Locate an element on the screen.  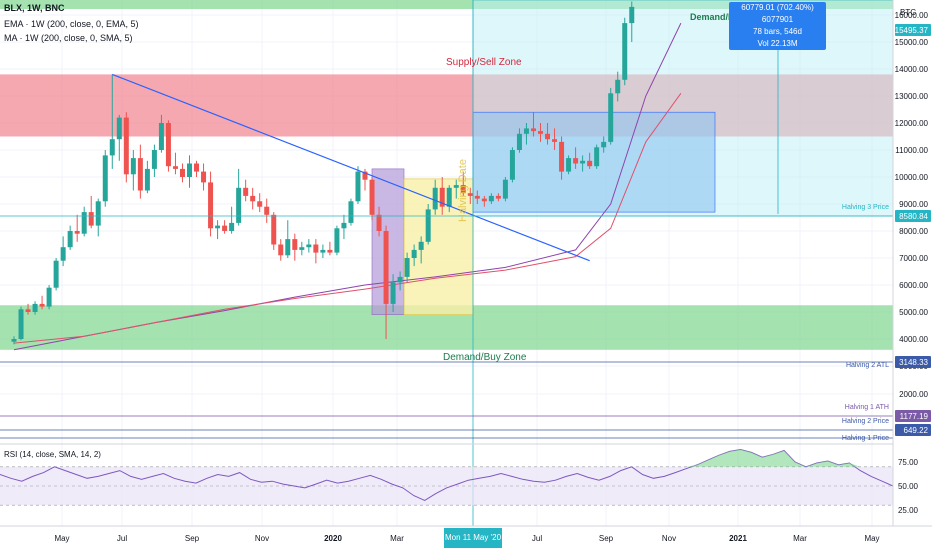
symbol-title: BLX, 1W, BNC is located at coordinates (34, 8).